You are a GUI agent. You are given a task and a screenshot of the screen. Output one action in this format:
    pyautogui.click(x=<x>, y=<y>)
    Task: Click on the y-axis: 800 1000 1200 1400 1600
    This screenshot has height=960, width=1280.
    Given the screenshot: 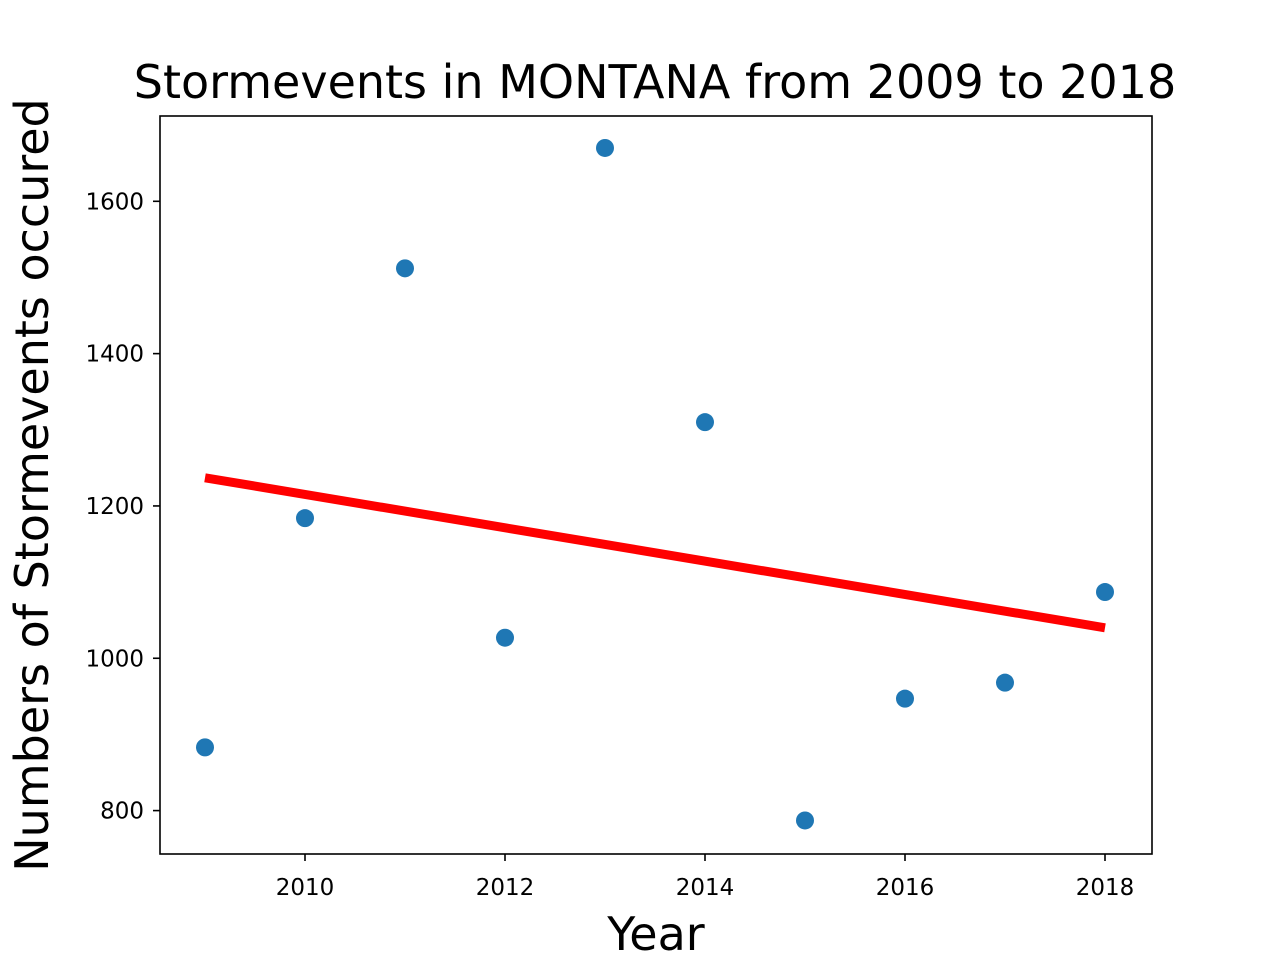 What is the action you would take?
    pyautogui.click(x=122, y=507)
    